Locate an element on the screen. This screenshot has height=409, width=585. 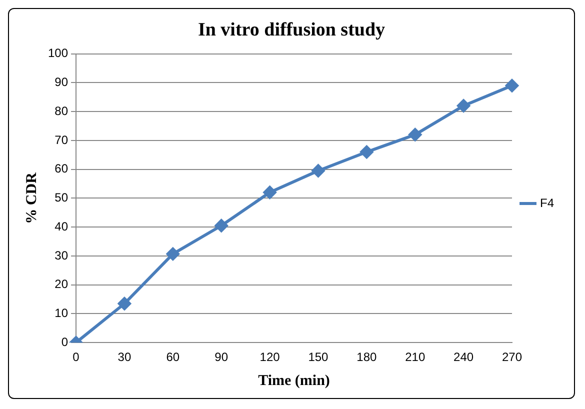
chart-title: In vitro diffusion study is located at coordinates (292, 29).